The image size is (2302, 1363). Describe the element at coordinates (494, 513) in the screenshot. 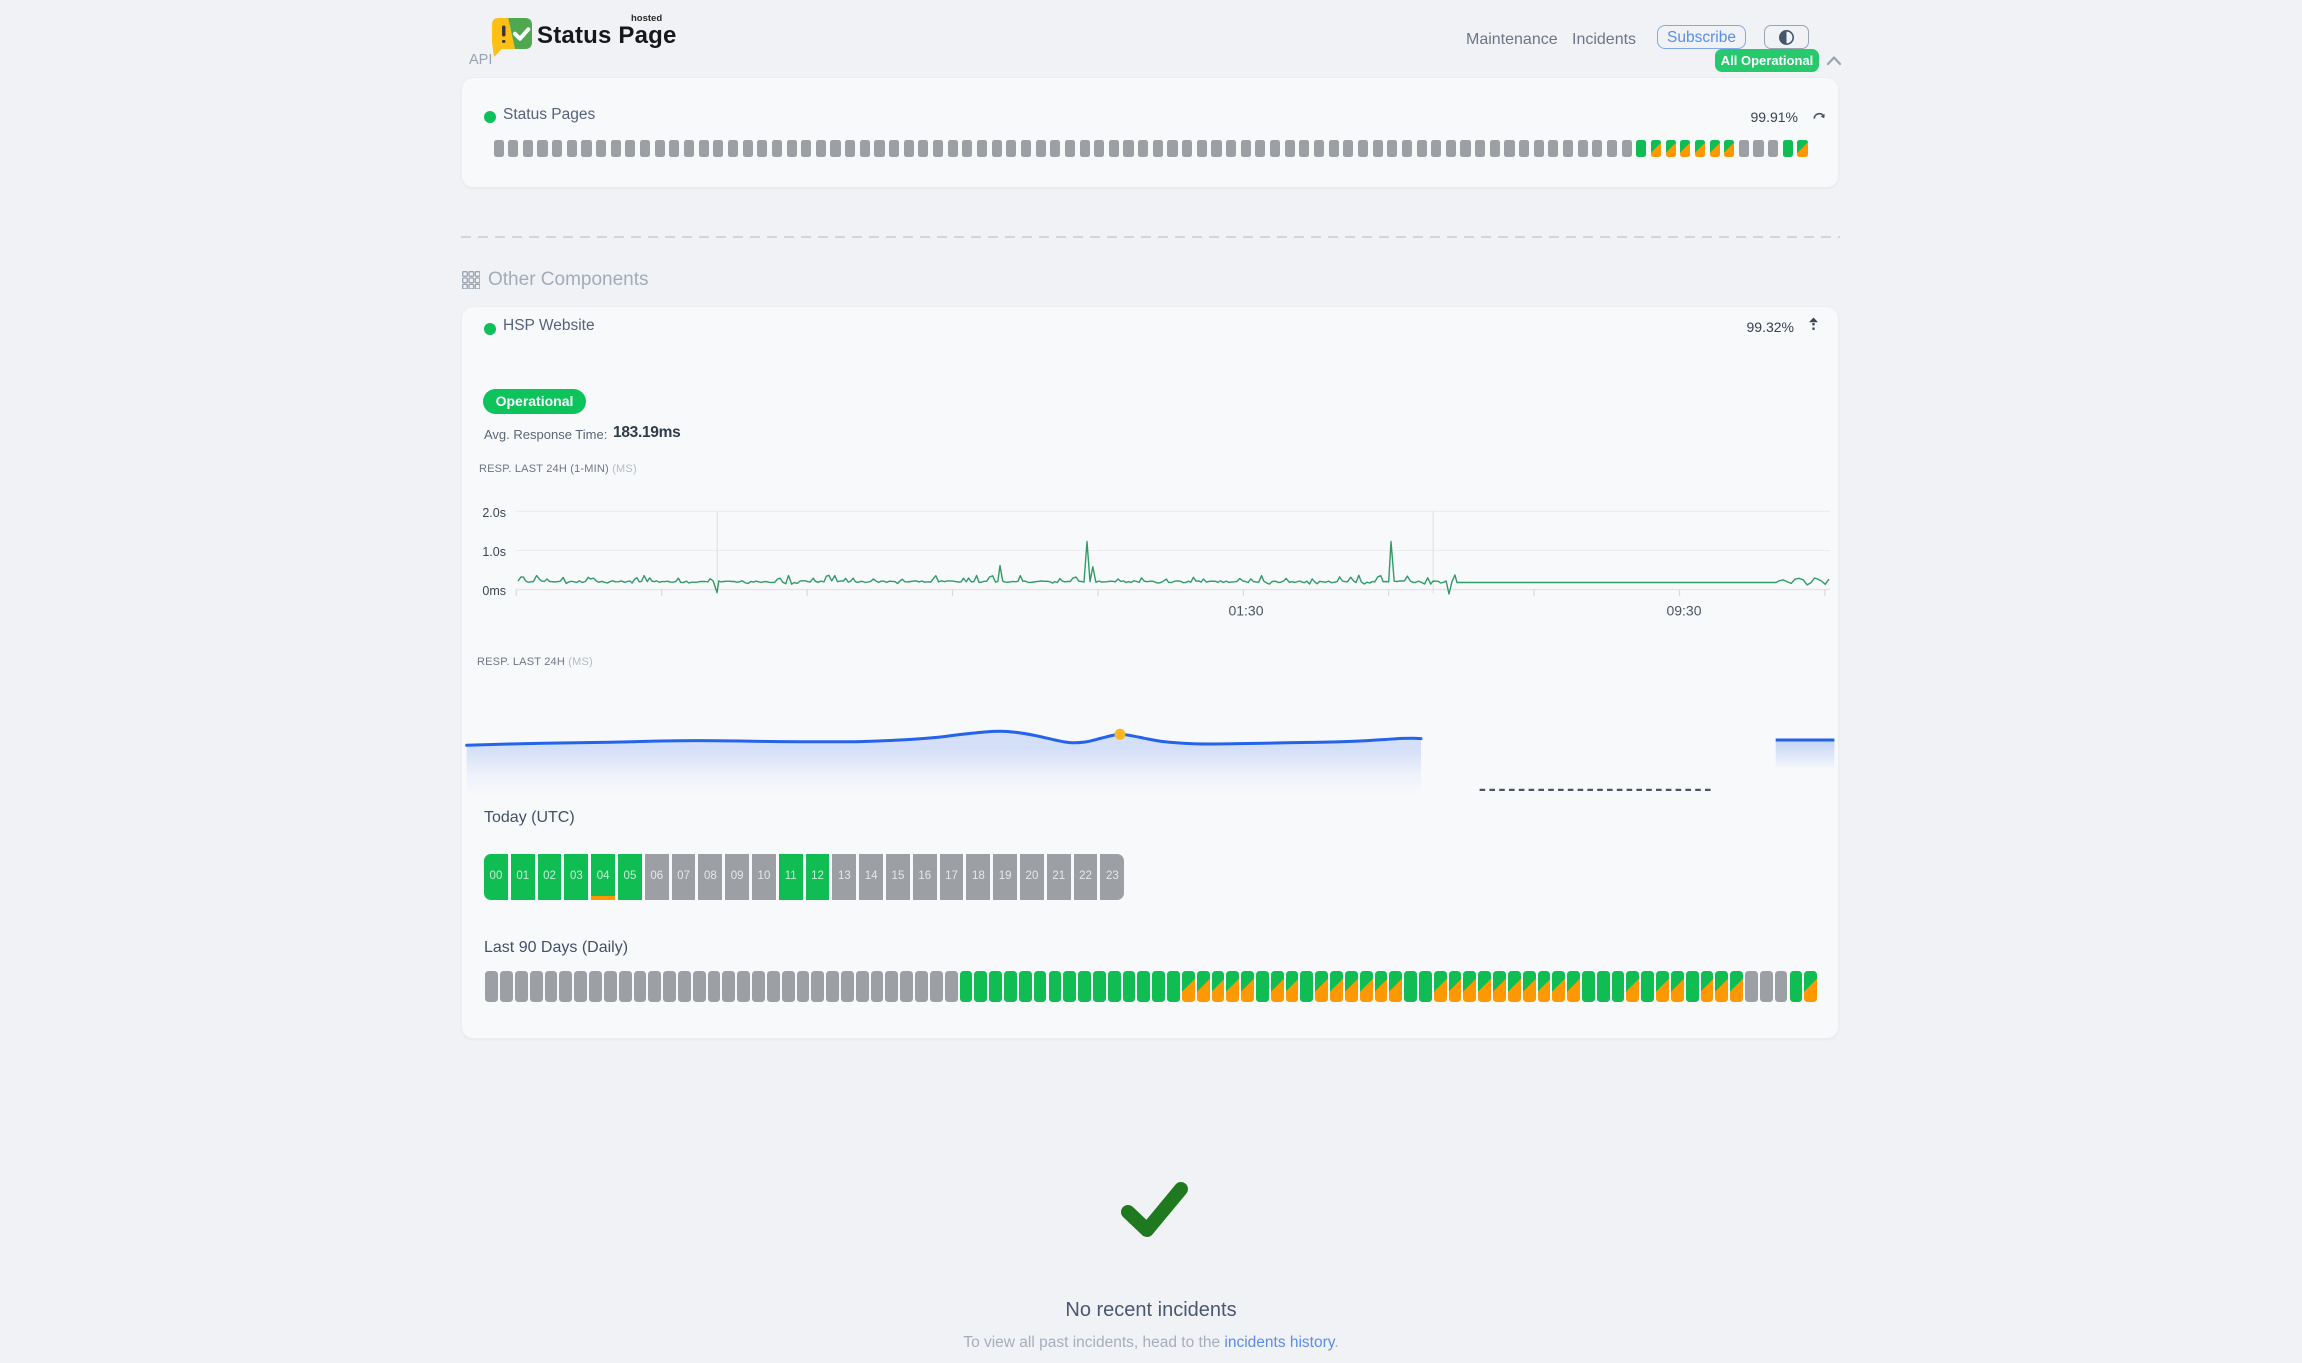

I see `svg-text: 2.0s` at that location.